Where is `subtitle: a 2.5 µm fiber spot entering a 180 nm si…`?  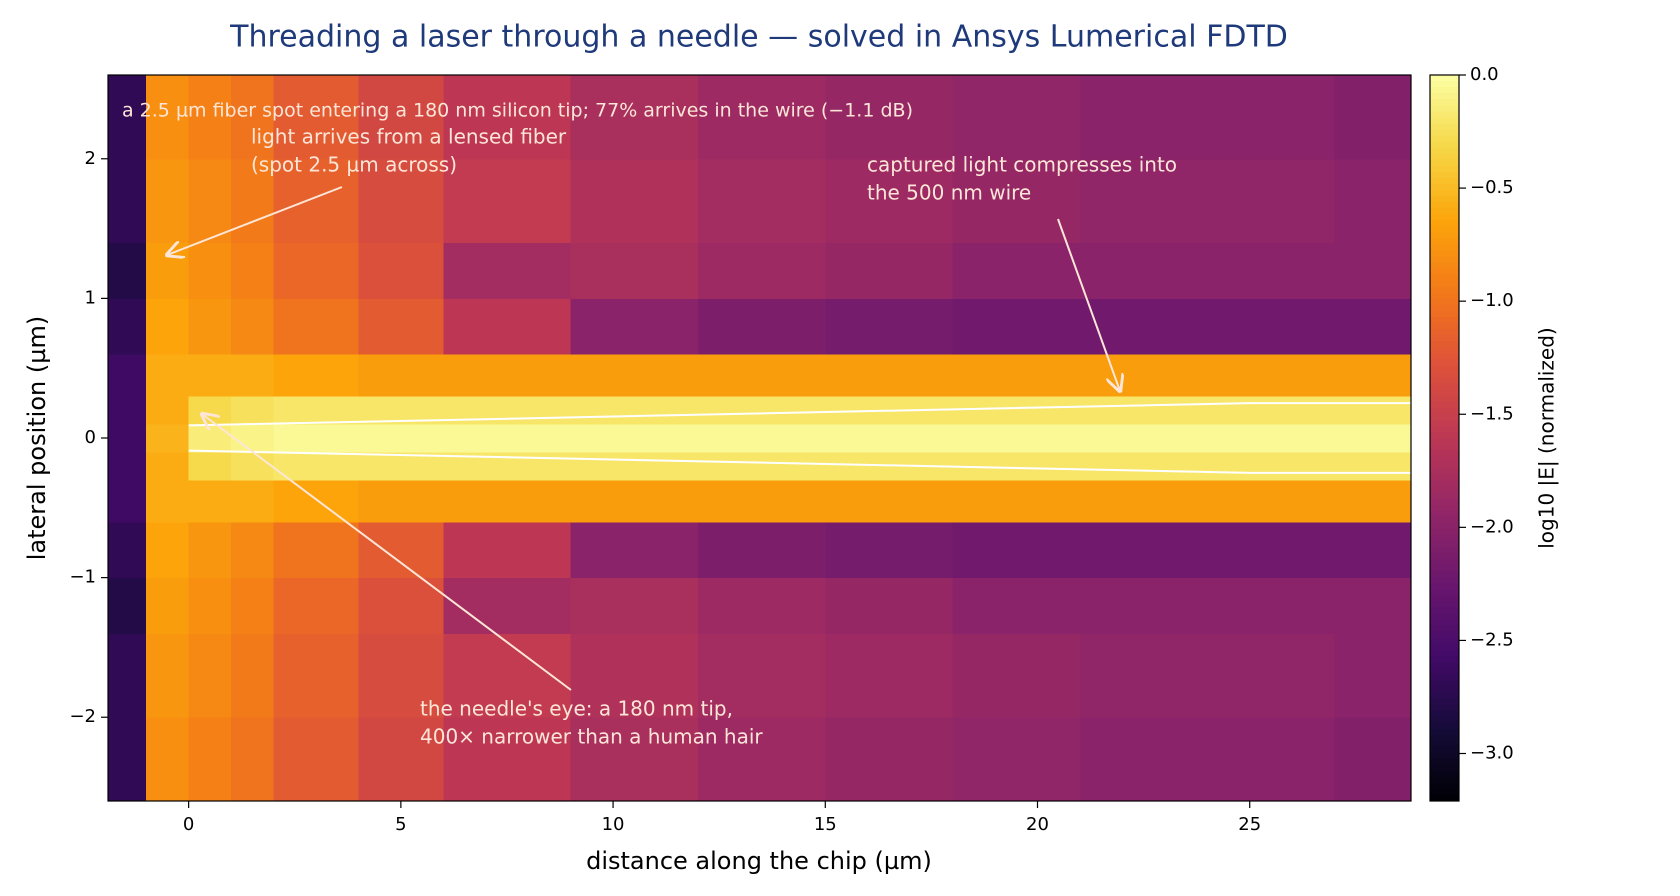
subtitle: a 2.5 µm fiber spot entering a 180 nm si… is located at coordinates (517, 111).